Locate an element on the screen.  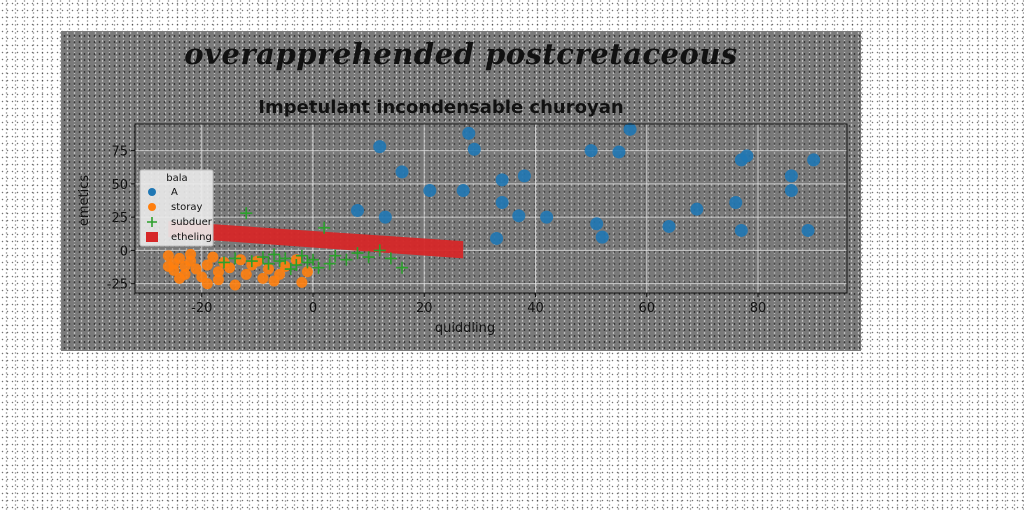
legend-marker-subduer is located at coordinates (152, 222).